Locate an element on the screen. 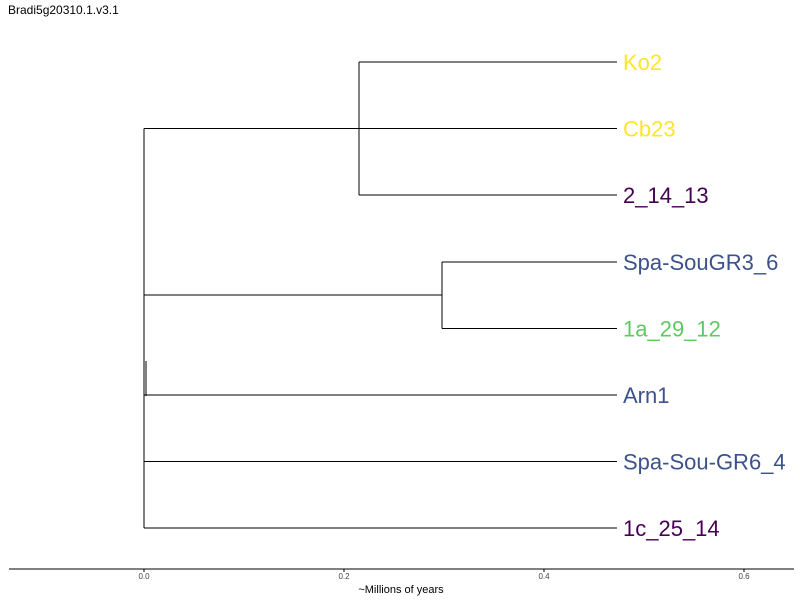  axis-tick-label: 0.4 is located at coordinates (544, 576).